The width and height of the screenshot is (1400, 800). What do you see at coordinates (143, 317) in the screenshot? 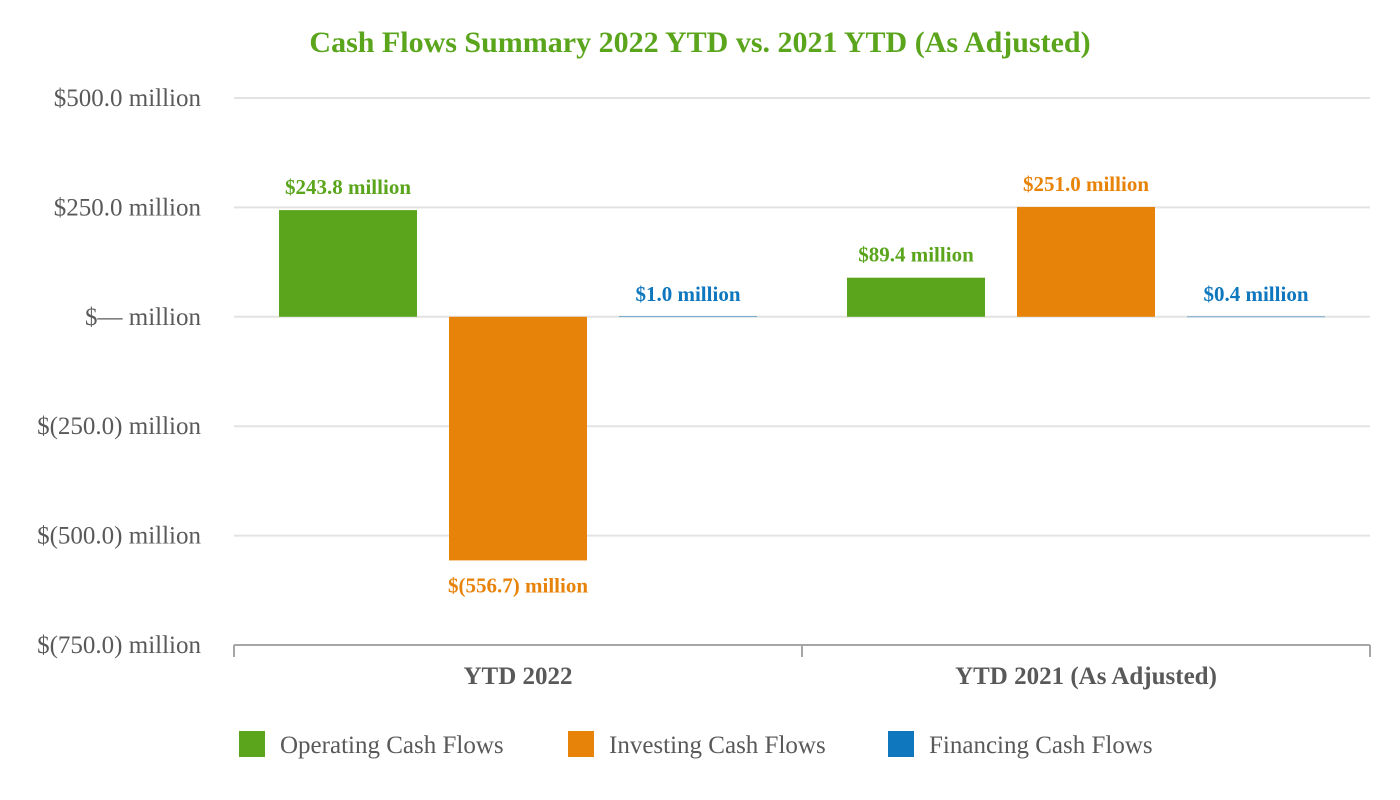
I see `y-tick-label: $— million` at bounding box center [143, 317].